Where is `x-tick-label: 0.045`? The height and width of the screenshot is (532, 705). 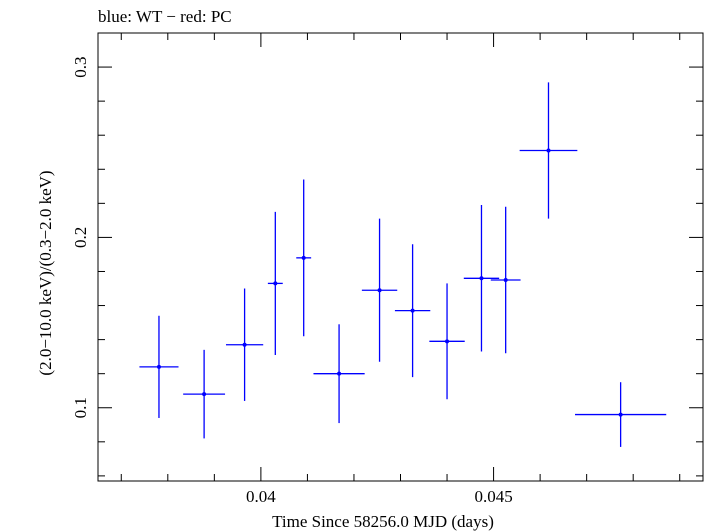
x-tick-label: 0.045 is located at coordinates (493, 496).